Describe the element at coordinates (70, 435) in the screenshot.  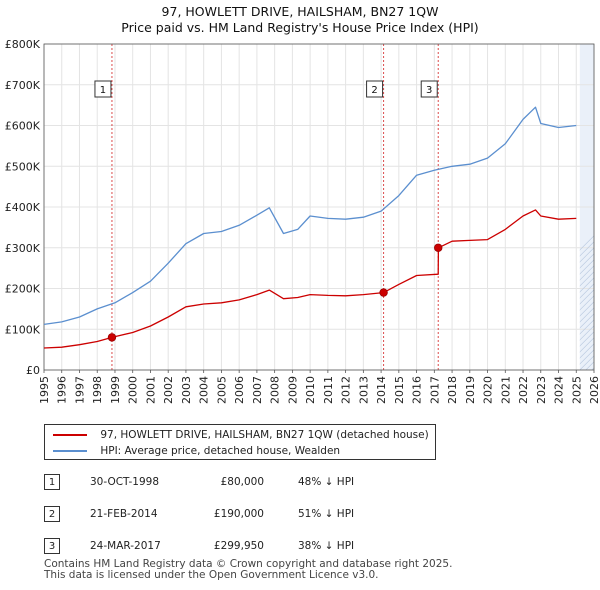
I see `legend-swatch-property` at that location.